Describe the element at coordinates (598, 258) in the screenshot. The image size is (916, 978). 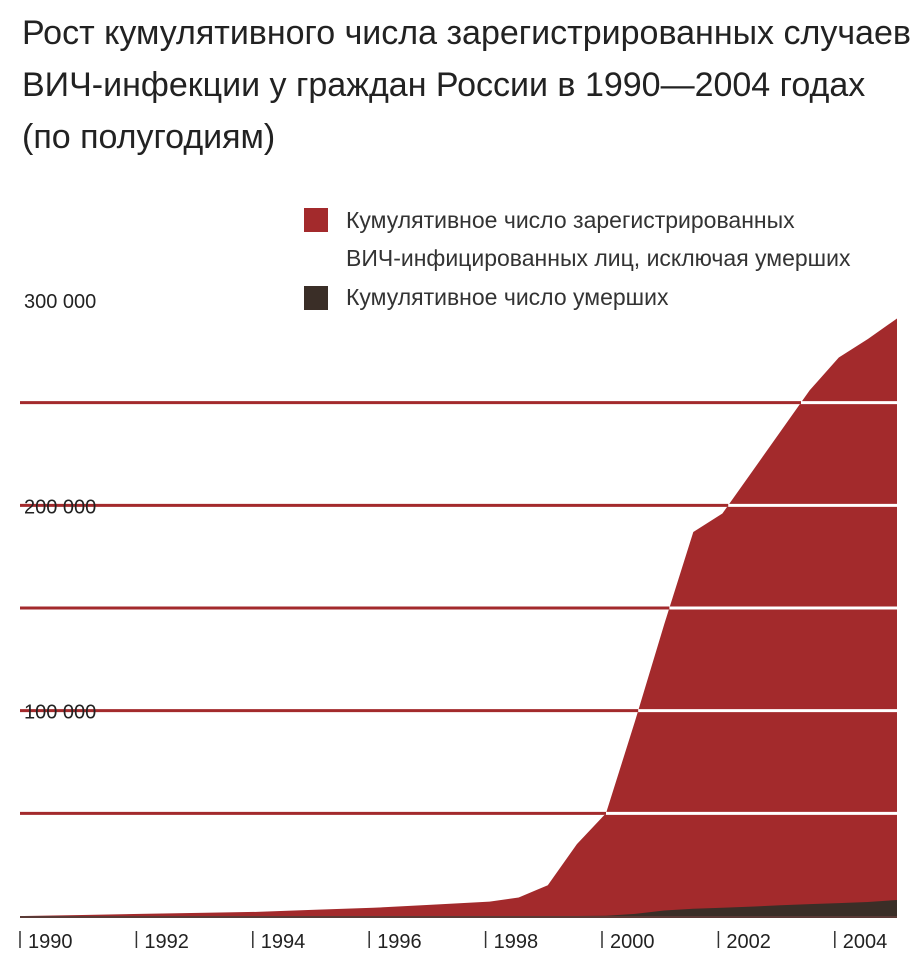
I see `legend-label-main-line-2: ВИЧ-инфицированных лиц, исключая умерших` at that location.